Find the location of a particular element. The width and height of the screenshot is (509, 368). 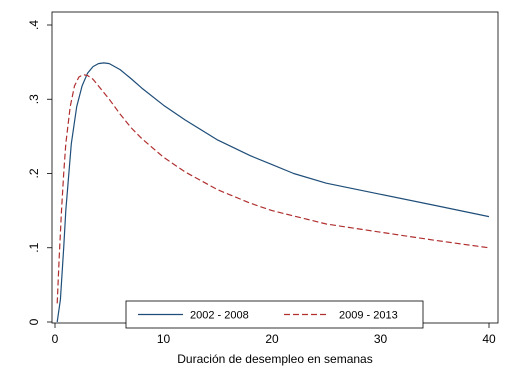

y-tick-label: .4 is located at coordinates (34, 25).